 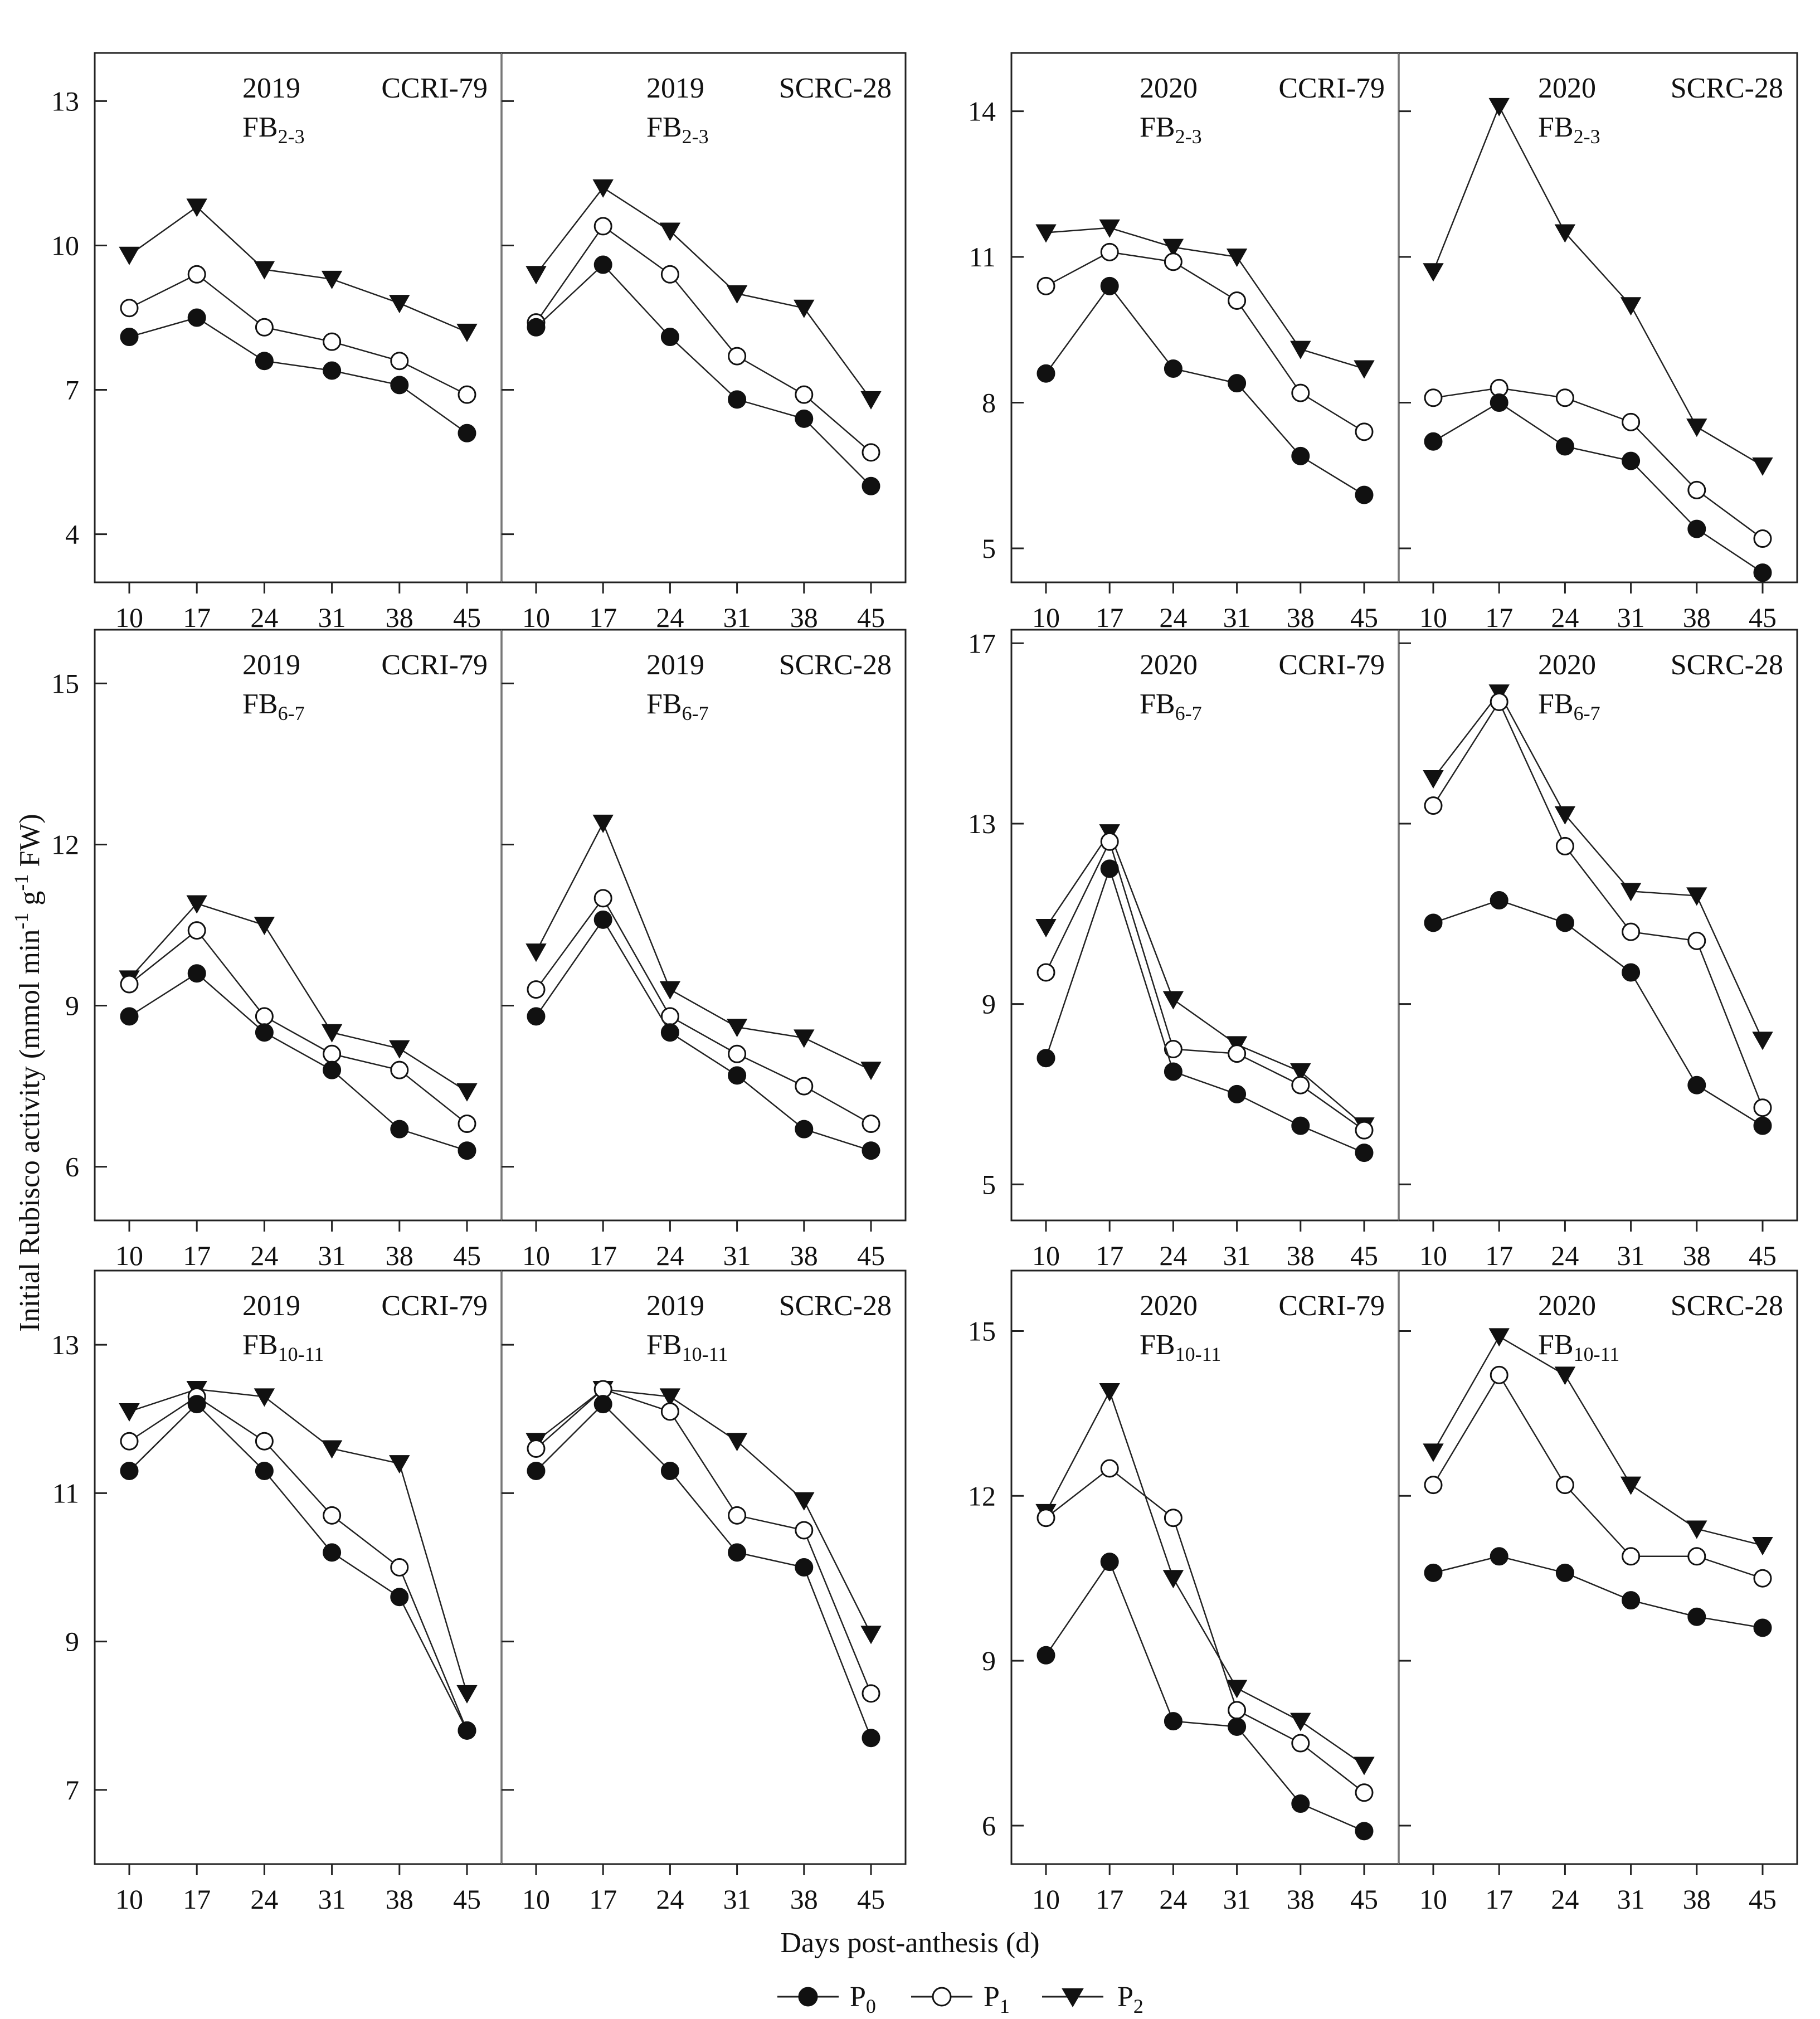 What do you see at coordinates (1598, 1592) in the screenshot?
I see `panel-2020-SCRC-28-FB10-11: 10 17 24 31 38 45 2020 SCRC-28 FB10-11` at bounding box center [1598, 1592].